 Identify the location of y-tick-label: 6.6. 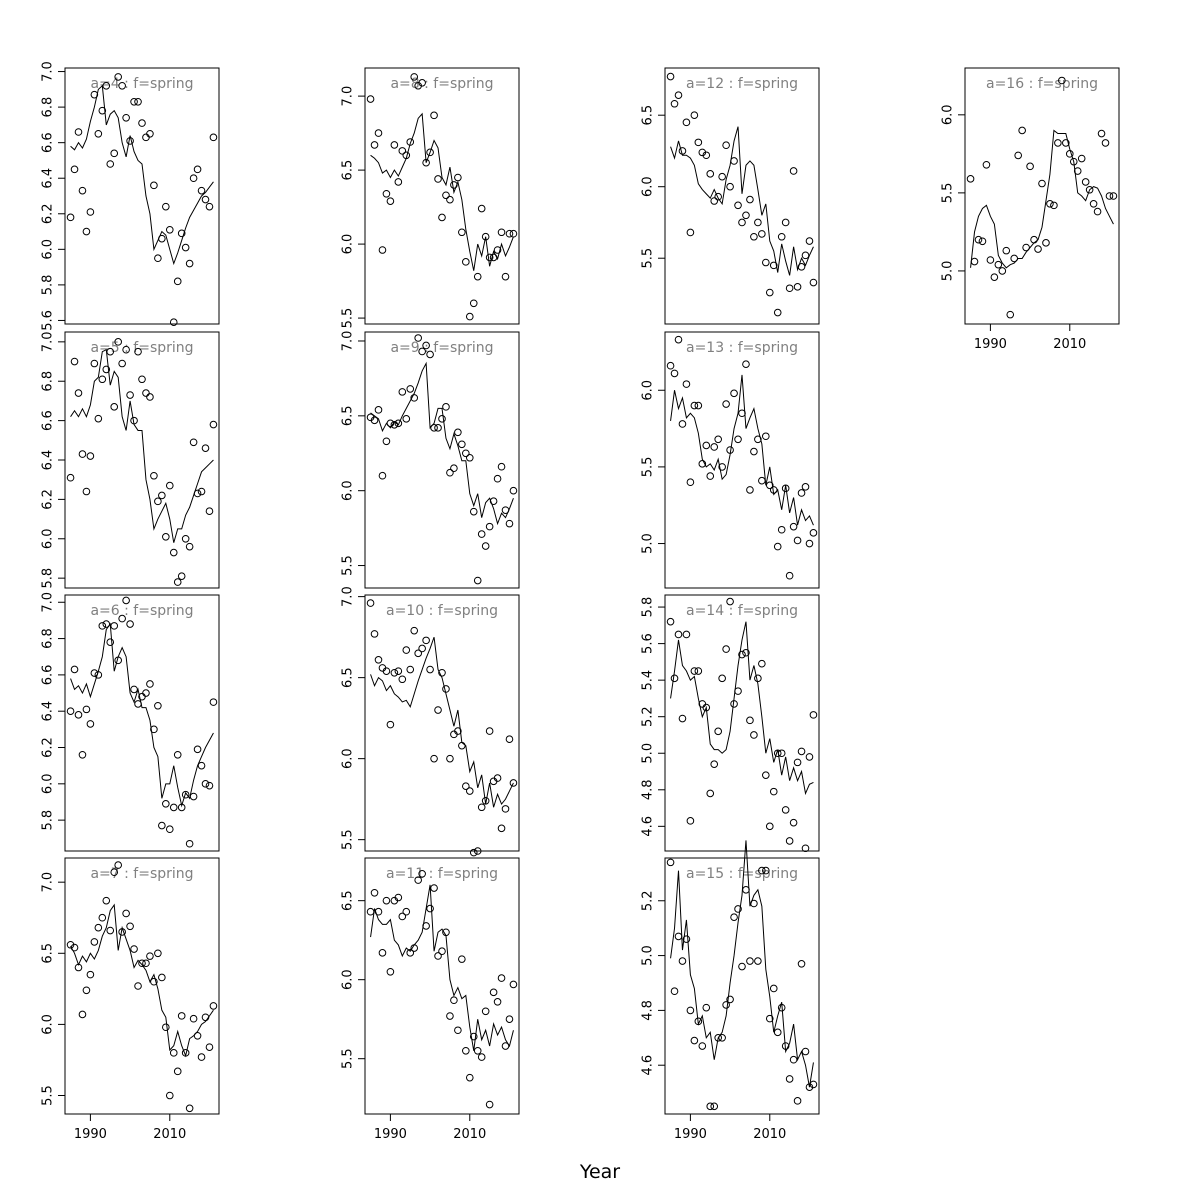
(48, 420).